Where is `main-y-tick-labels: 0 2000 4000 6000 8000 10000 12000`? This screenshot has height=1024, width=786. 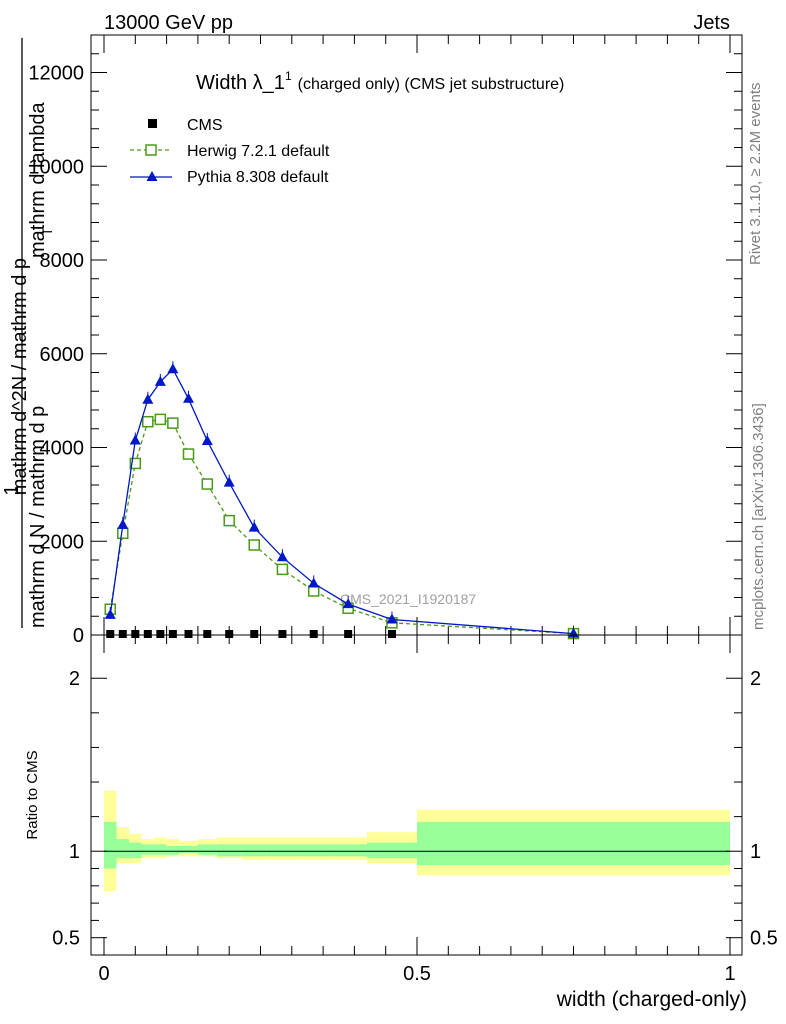
main-y-tick-labels: 0 2000 4000 6000 8000 10000 12000 is located at coordinates (56, 355).